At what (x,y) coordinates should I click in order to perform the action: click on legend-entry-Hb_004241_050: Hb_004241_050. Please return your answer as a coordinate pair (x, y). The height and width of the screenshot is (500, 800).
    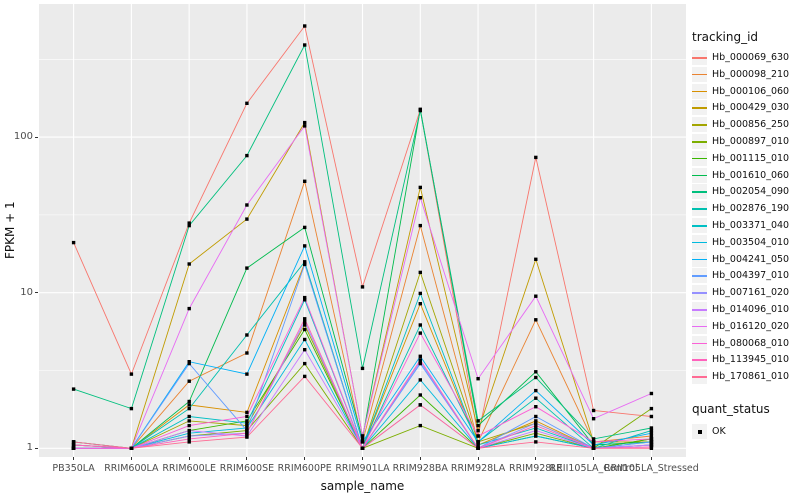
    Looking at the image, I should click on (741, 259).